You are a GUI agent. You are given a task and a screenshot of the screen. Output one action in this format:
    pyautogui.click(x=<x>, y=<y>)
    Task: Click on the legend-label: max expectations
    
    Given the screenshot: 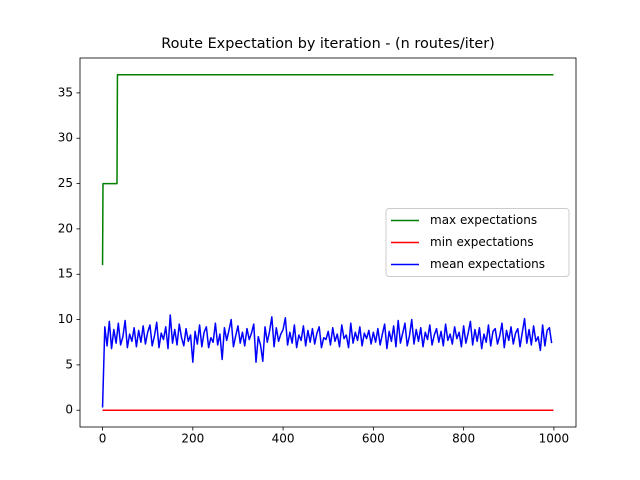 What is the action you would take?
    pyautogui.click(x=483, y=220)
    